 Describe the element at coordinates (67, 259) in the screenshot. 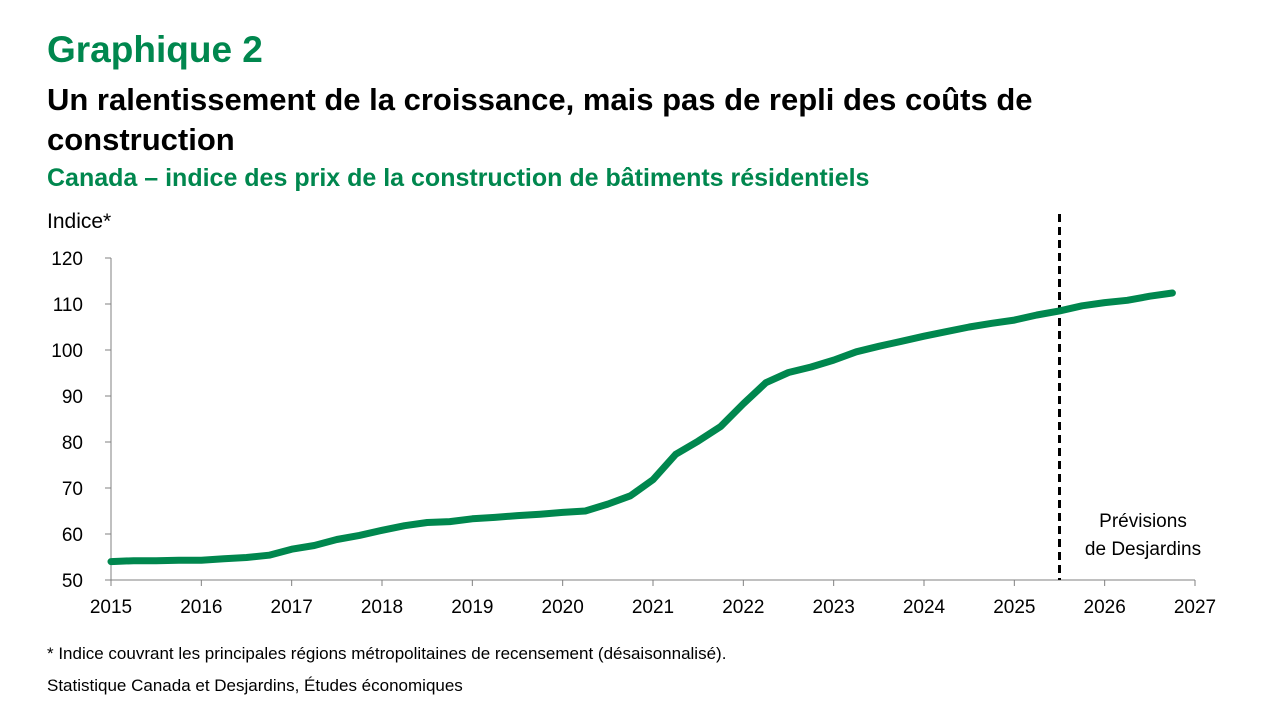

I see `y-tick-label: 120` at that location.